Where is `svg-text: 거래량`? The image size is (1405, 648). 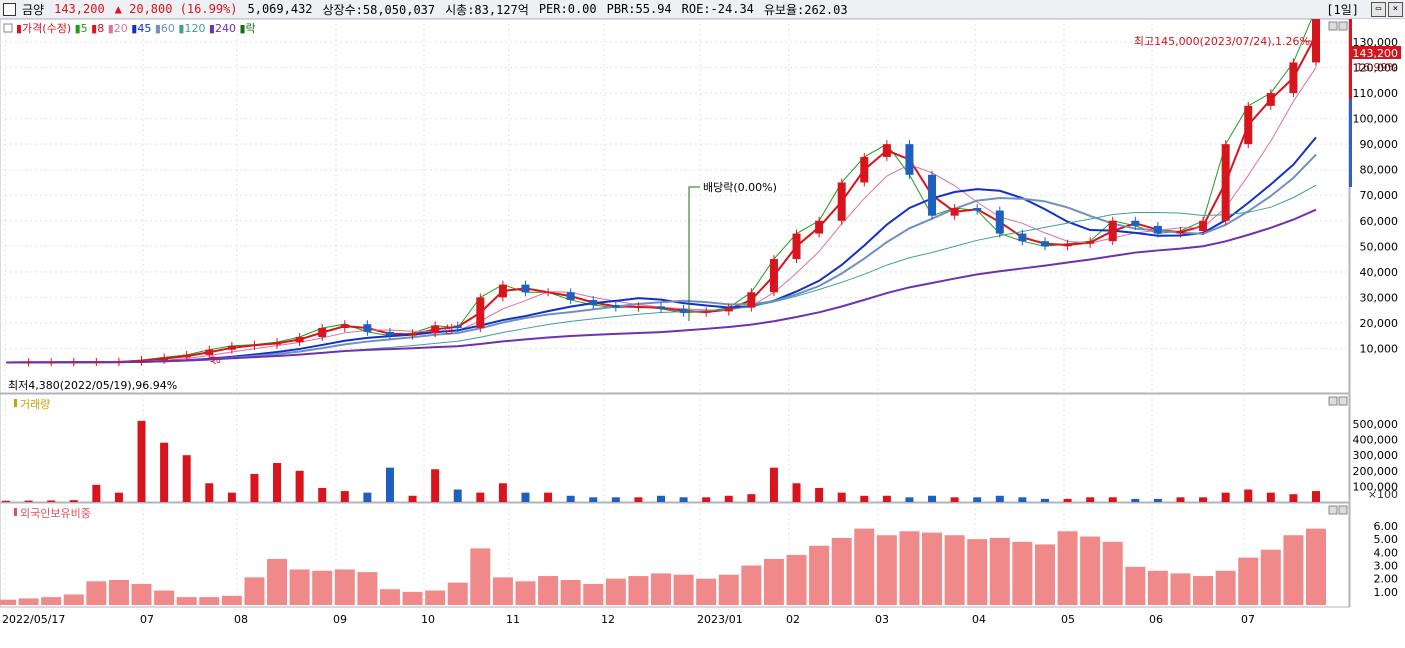 svg-text: 거래량 is located at coordinates (35, 404).